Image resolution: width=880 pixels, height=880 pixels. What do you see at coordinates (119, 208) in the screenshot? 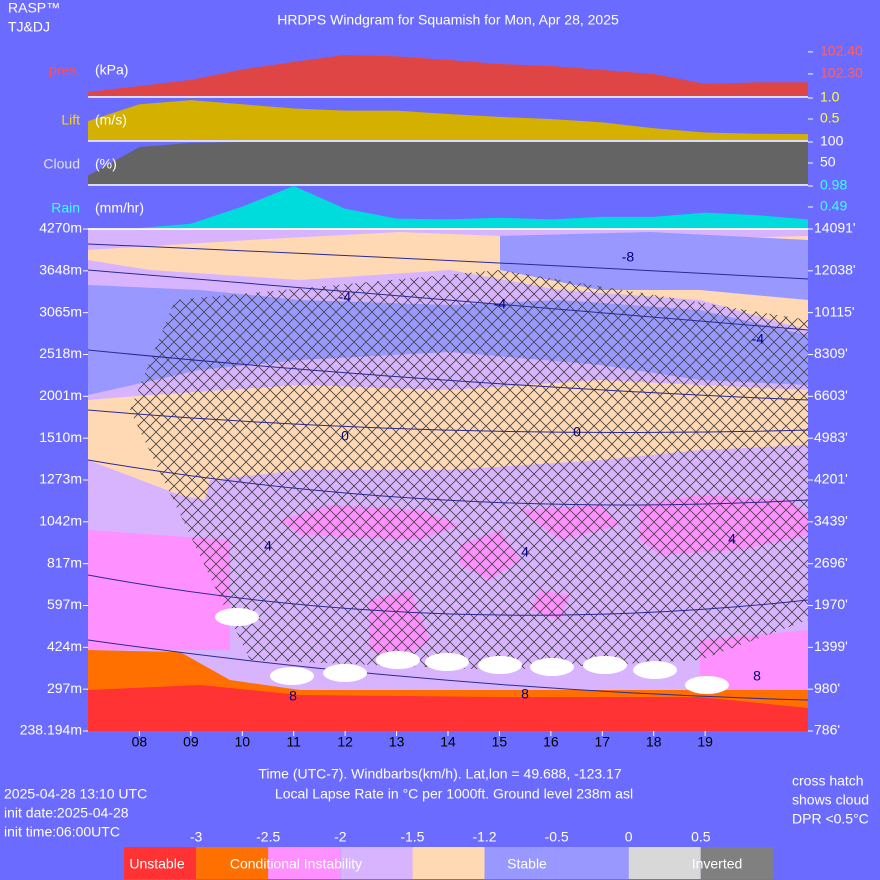
I see `panel-unit: (mm/hr)` at bounding box center [119, 208].